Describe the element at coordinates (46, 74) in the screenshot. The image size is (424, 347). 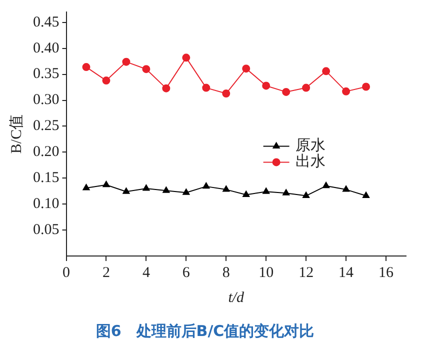
I see `y-tick-label: 0.35` at that location.